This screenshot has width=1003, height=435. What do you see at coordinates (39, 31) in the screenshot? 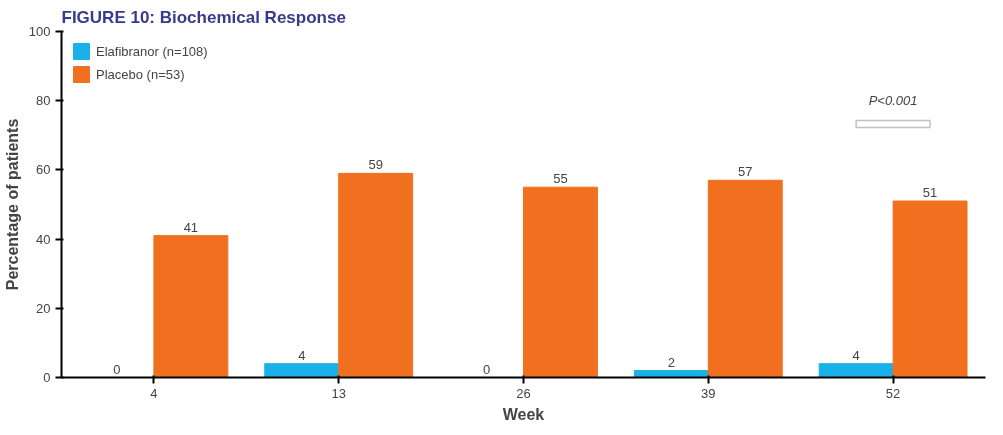
I see `y-tick-label: 100` at bounding box center [39, 31].